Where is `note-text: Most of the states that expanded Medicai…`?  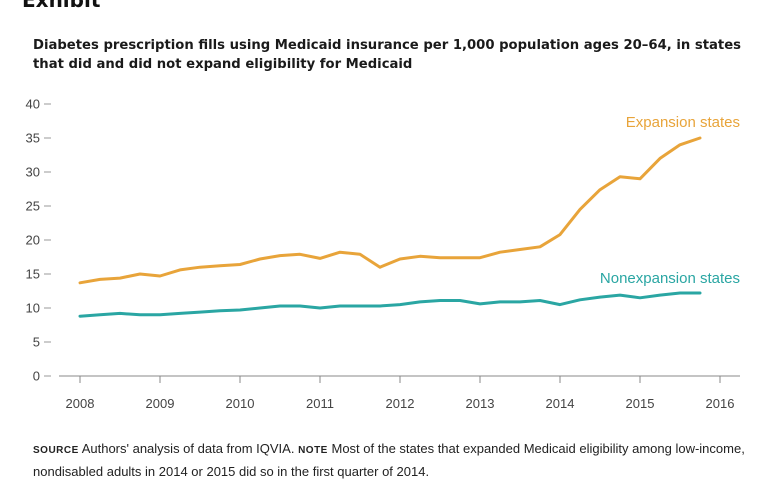
note-text: Most of the states that expanded Medicai… is located at coordinates (389, 460).